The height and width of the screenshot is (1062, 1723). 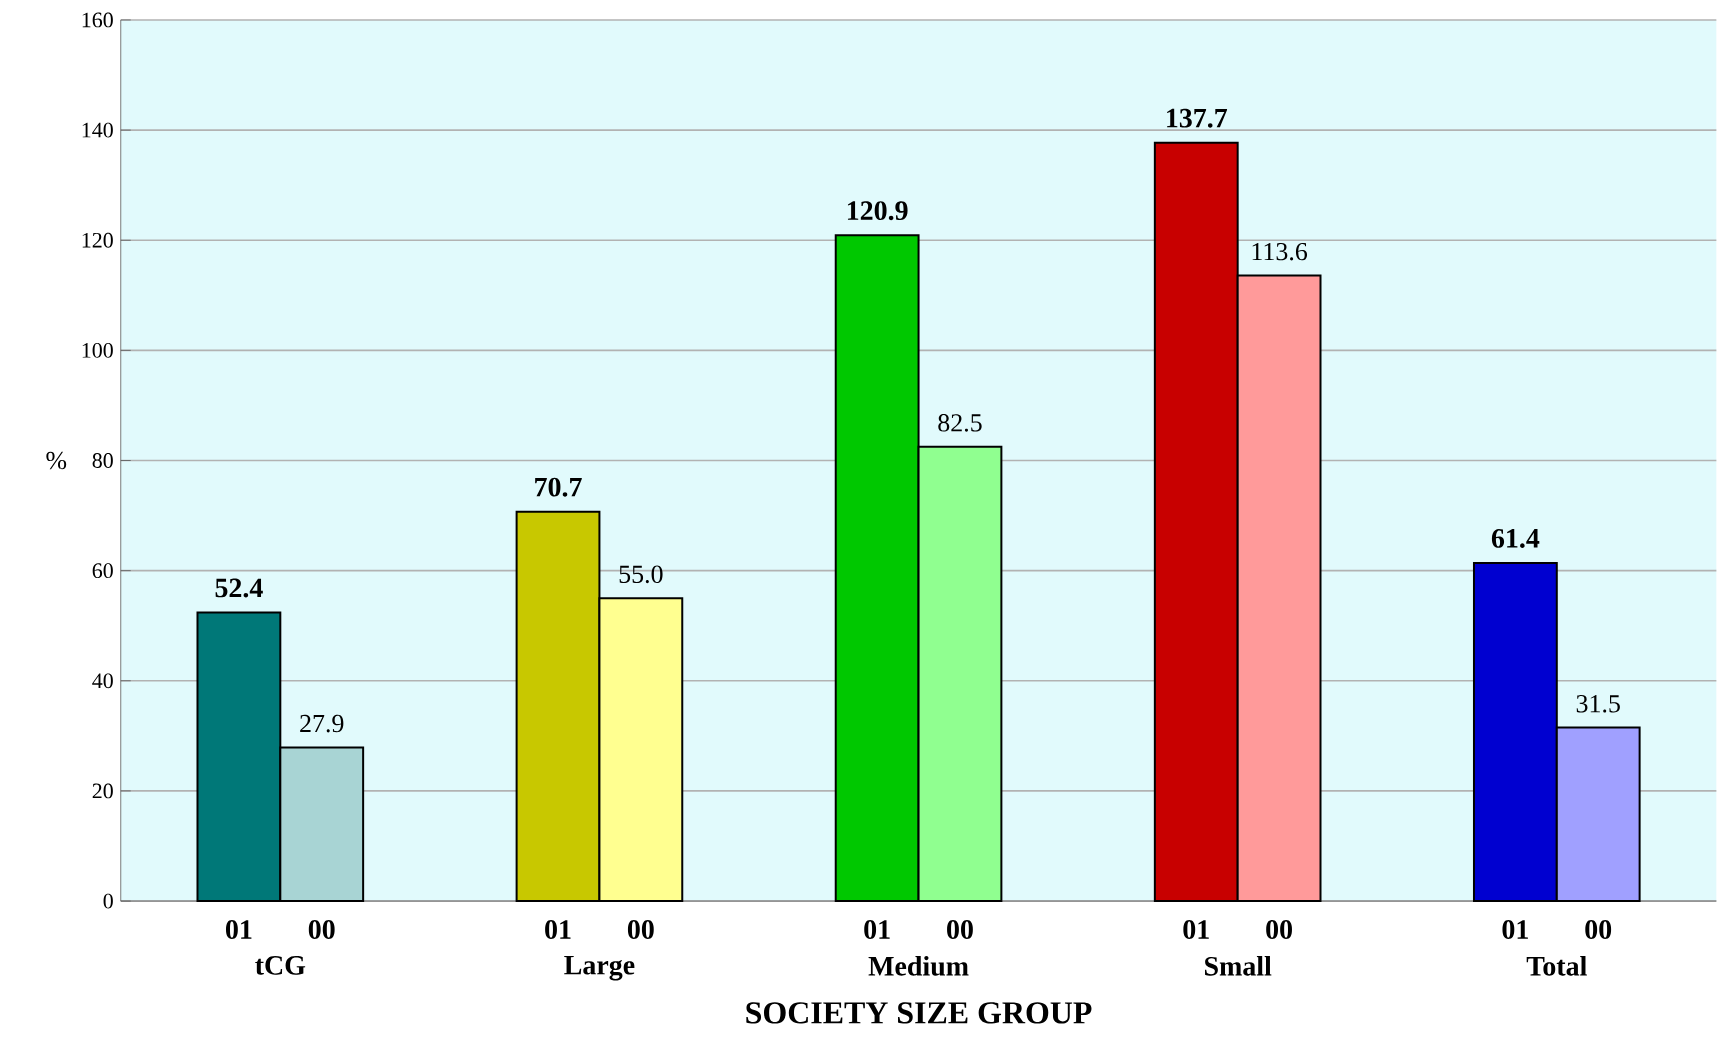 What do you see at coordinates (97, 20) in the screenshot?
I see `y-tick-label: 160` at bounding box center [97, 20].